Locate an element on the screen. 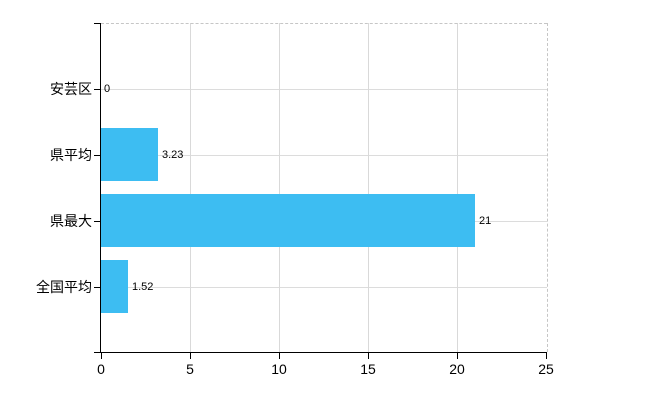  bar-value-label: 3.23 is located at coordinates (173, 155).